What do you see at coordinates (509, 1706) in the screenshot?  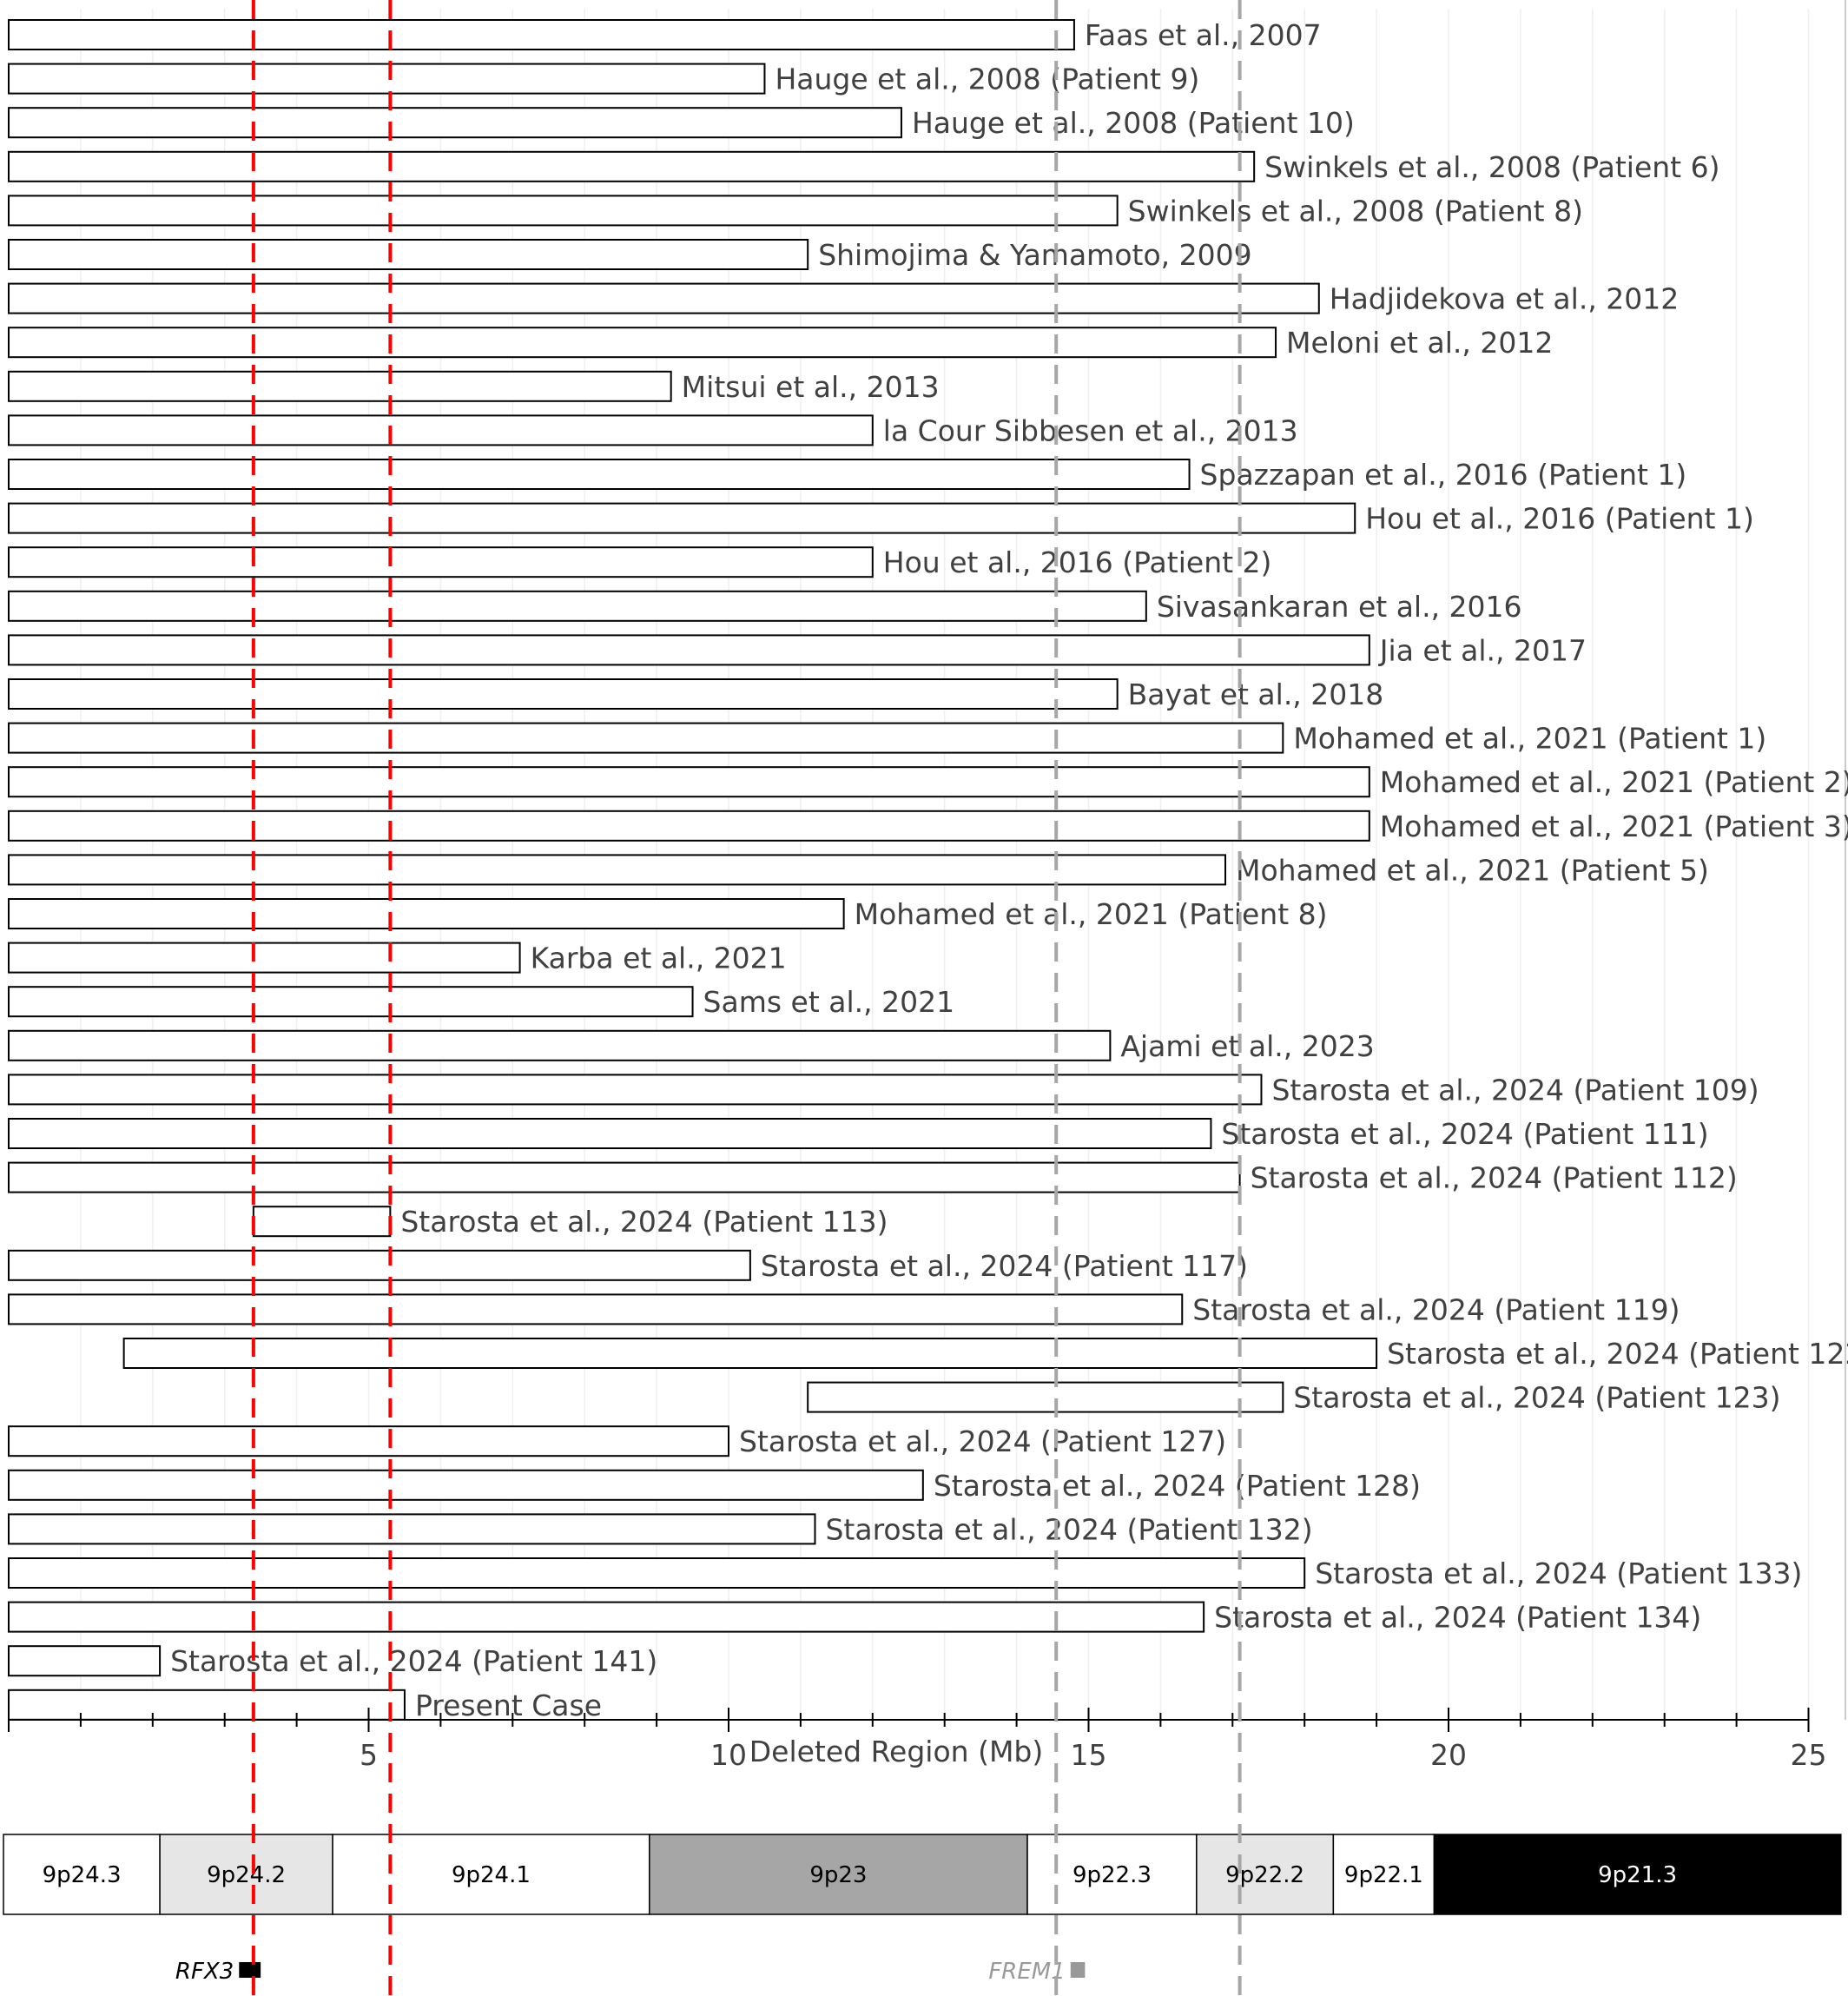 I see `study-label: Present Case` at bounding box center [509, 1706].